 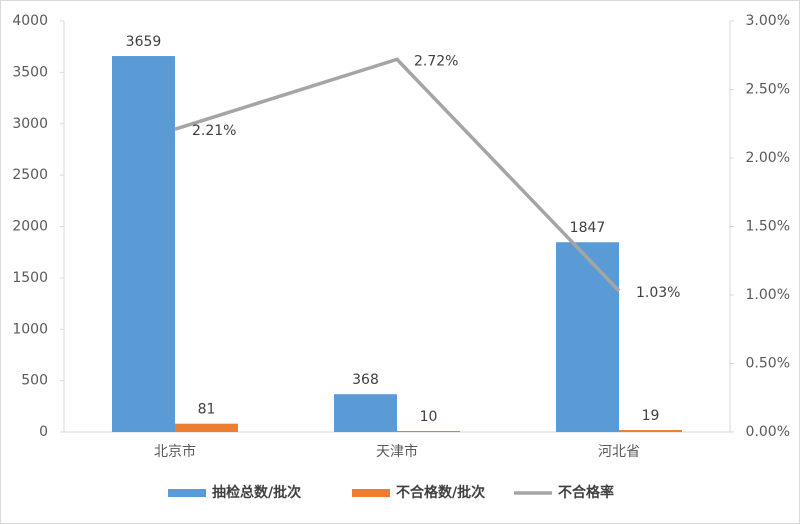 I want to click on legend-label: 不合格率, so click(x=586, y=492).